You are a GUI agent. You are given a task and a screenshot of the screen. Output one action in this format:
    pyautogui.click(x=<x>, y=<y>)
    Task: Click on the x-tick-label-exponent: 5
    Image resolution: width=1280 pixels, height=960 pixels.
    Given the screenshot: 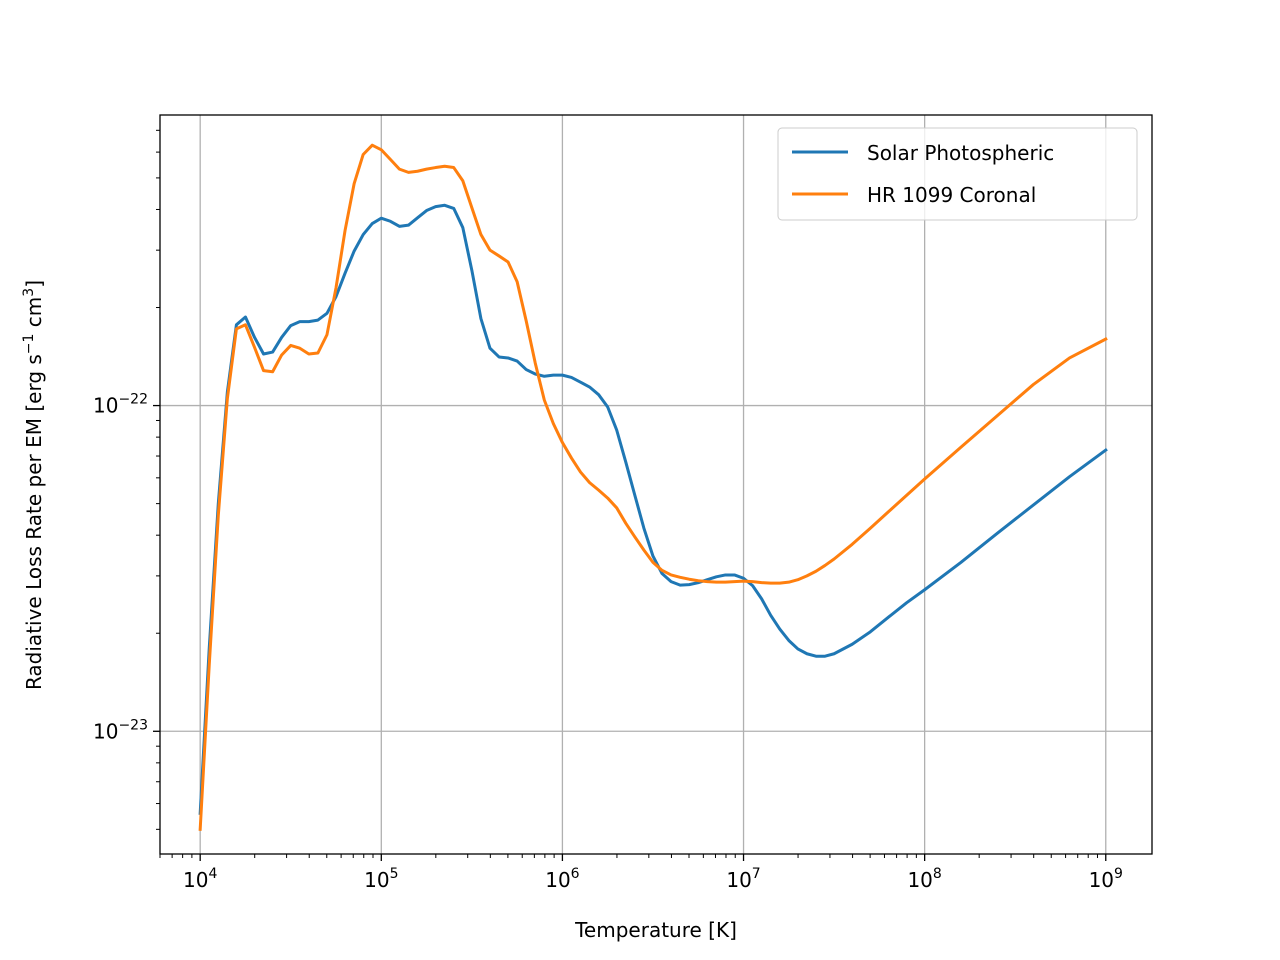 What is the action you would take?
    pyautogui.click(x=394, y=874)
    